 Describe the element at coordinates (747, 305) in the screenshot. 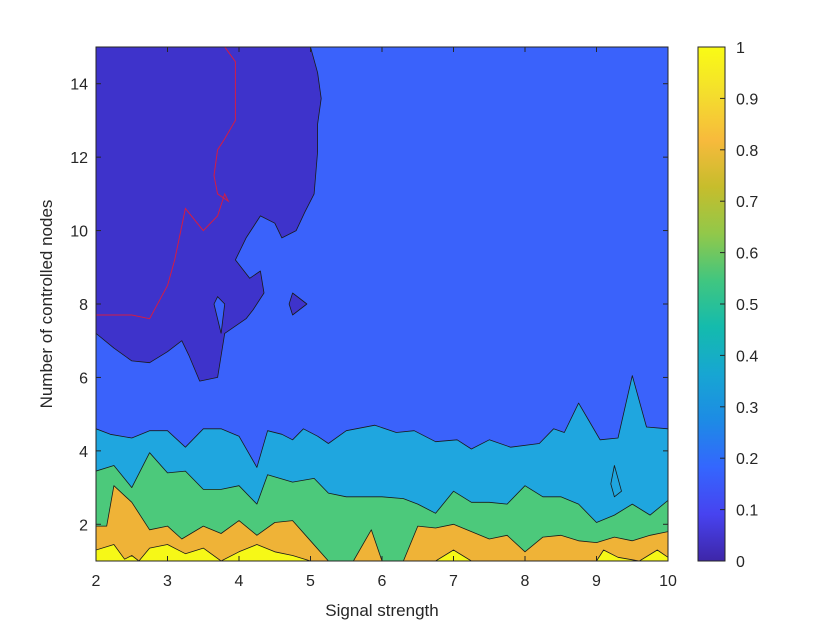

I see `colorbar-tick-label: 0.5` at that location.